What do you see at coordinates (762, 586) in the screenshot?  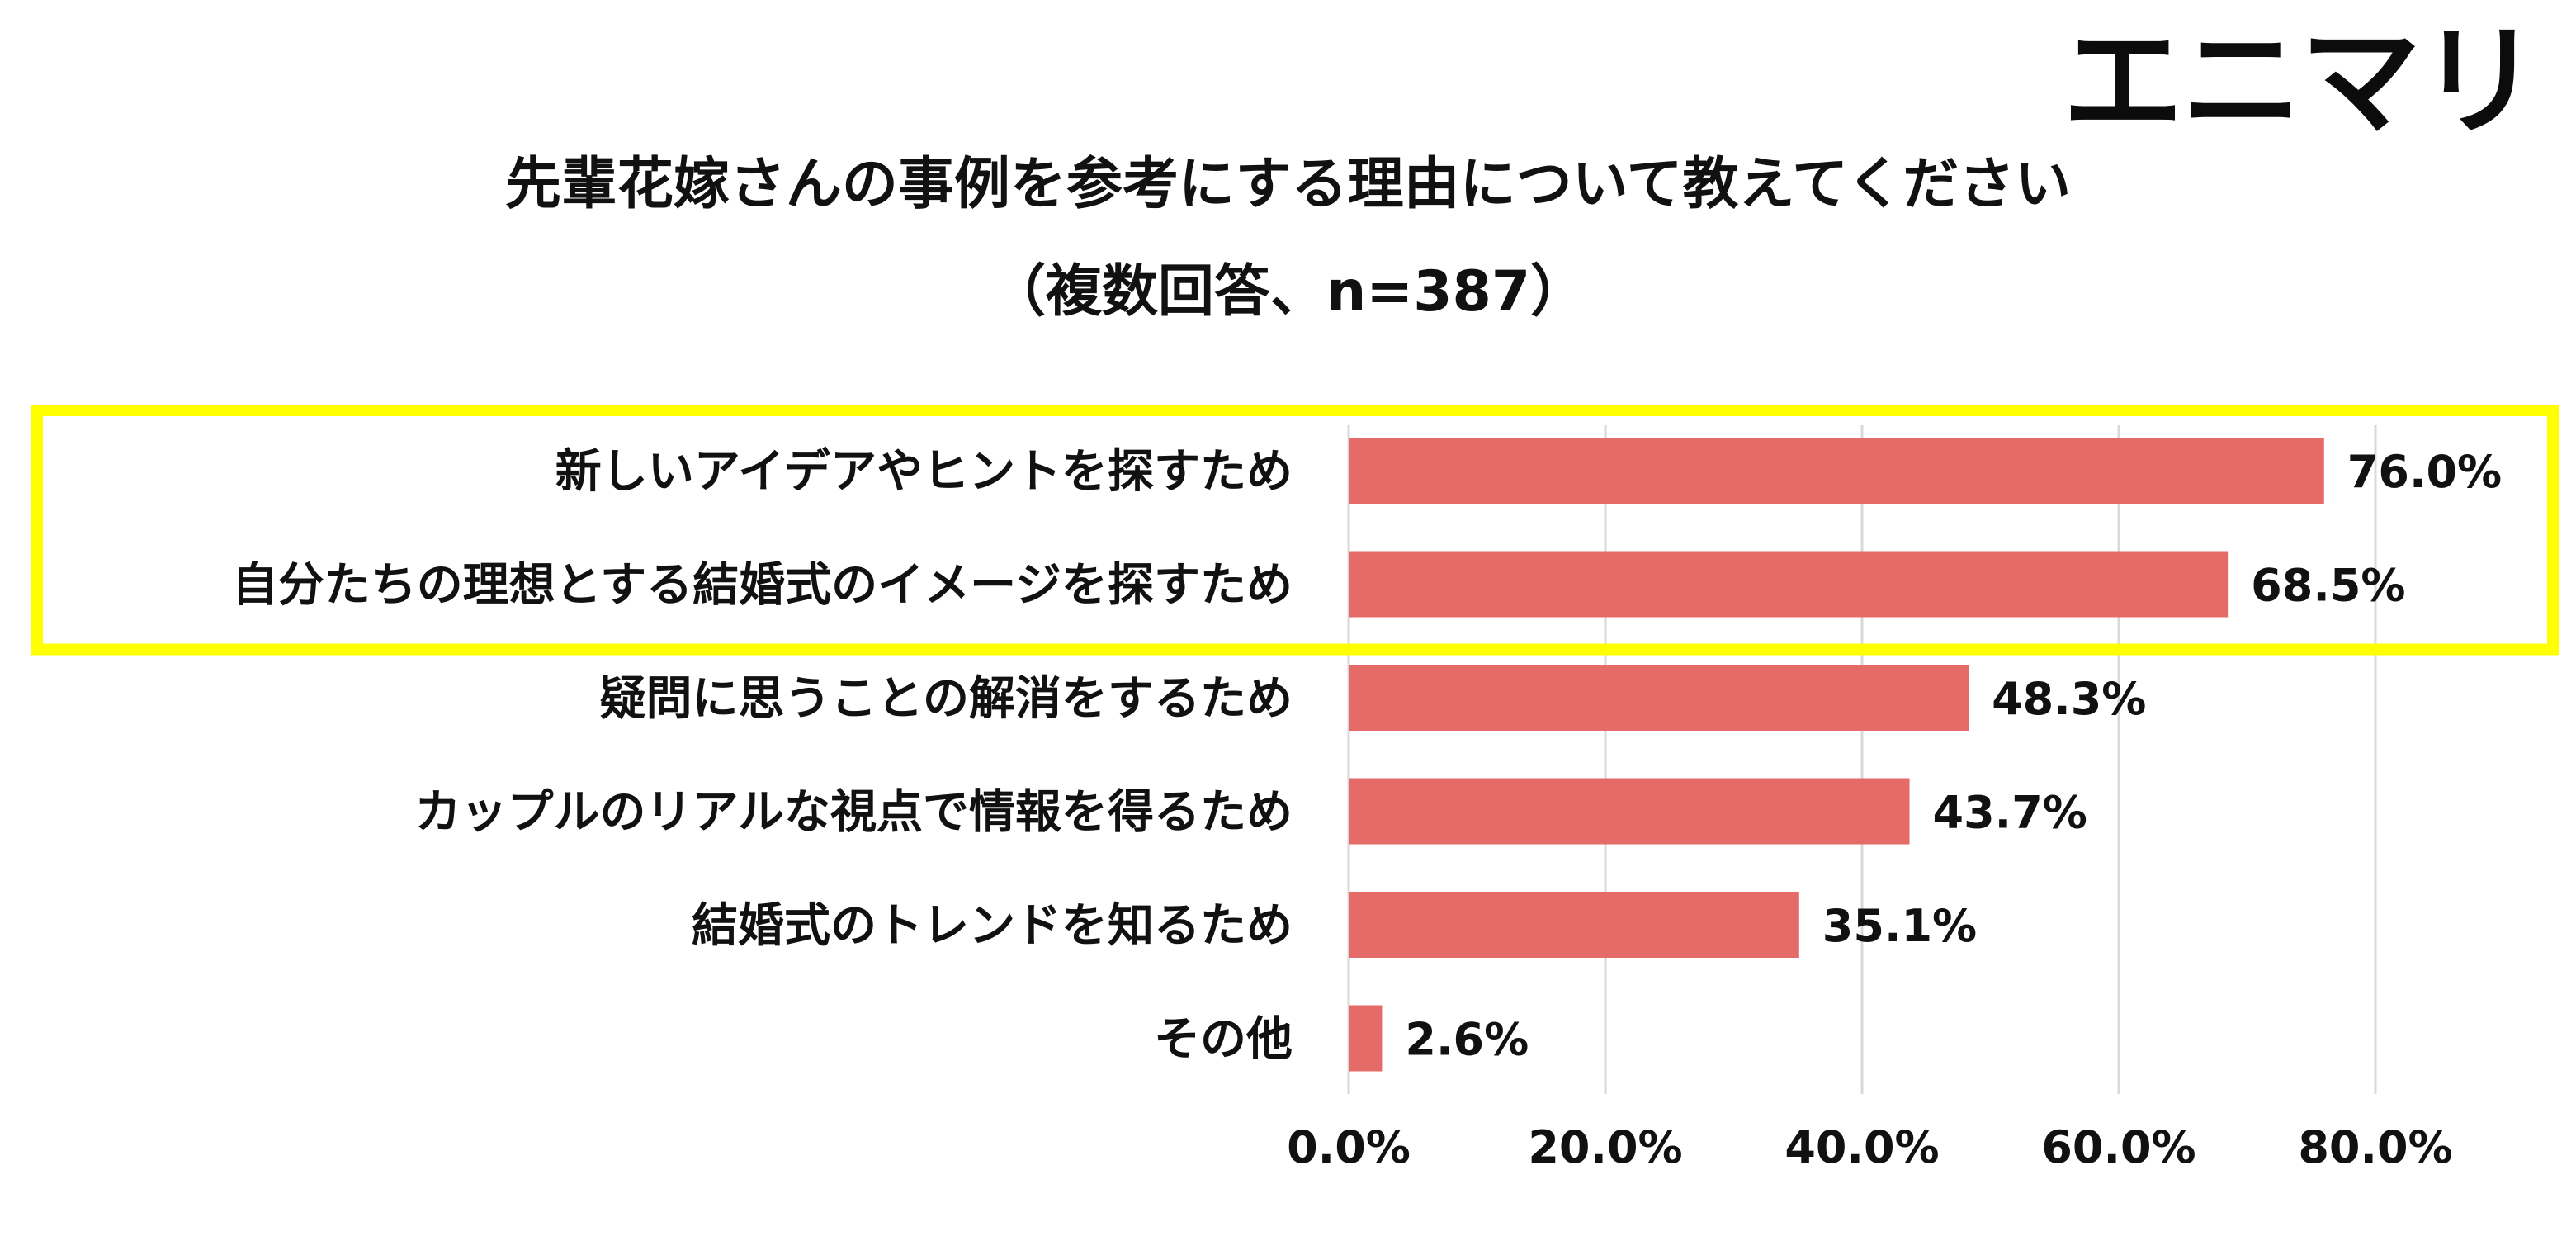 I see `category-label: 自分たちの理想とする結婚式のイメージを探すため` at bounding box center [762, 586].